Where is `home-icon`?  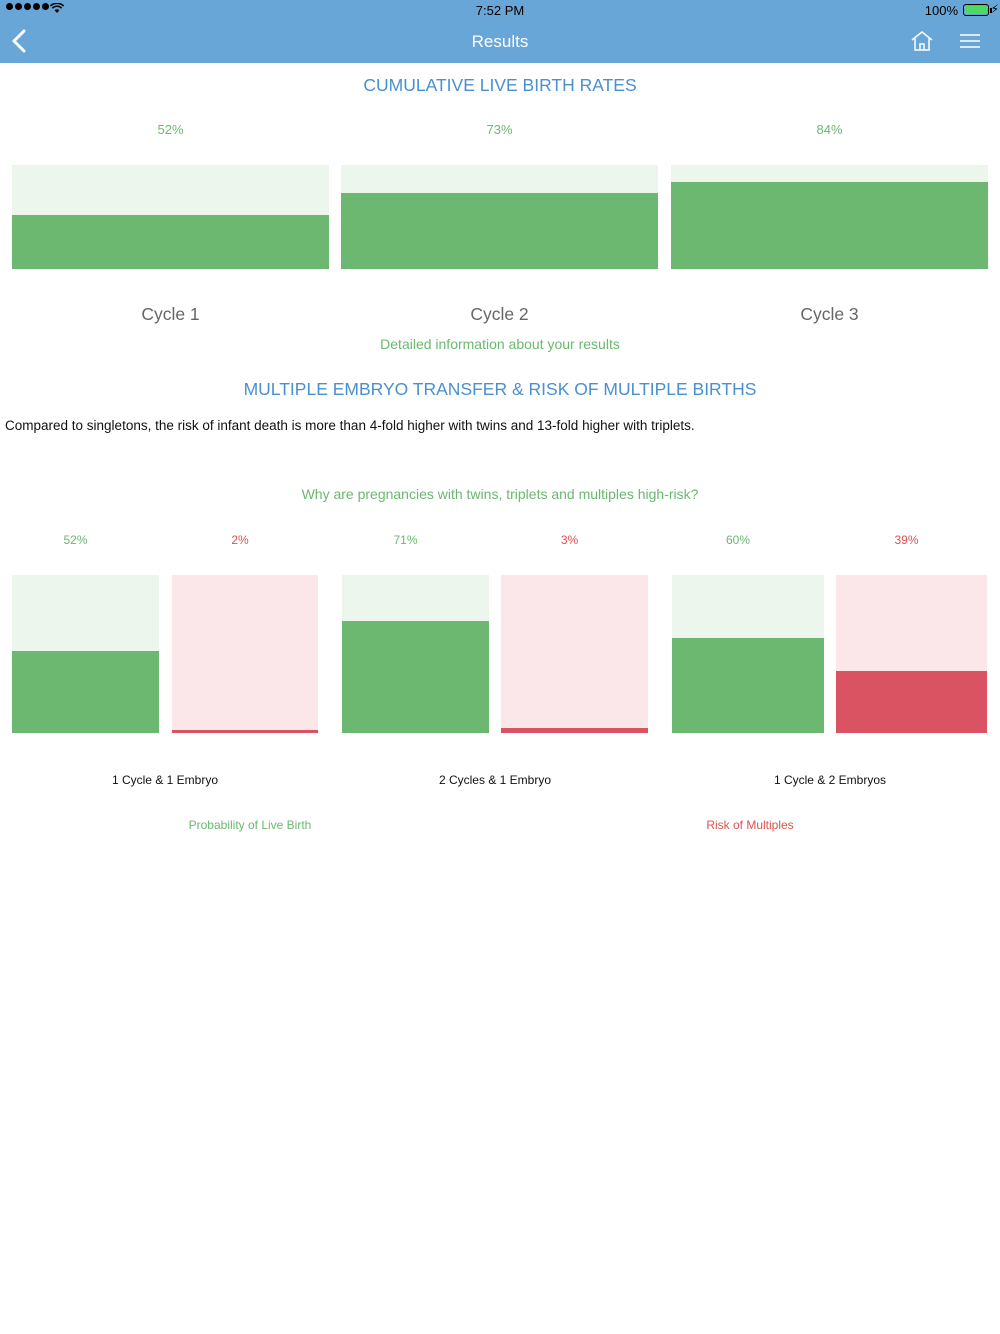 home-icon is located at coordinates (922, 41).